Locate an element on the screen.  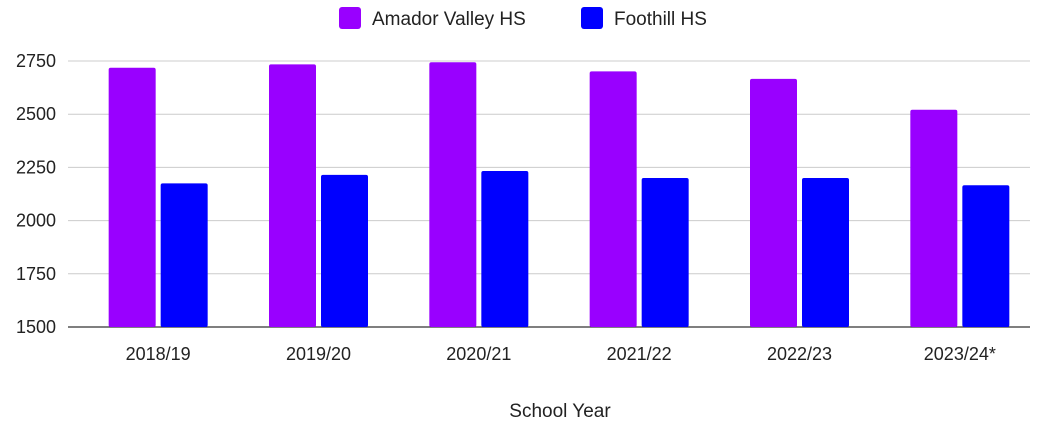
x-tick-label: 2022/23 is located at coordinates (799, 354).